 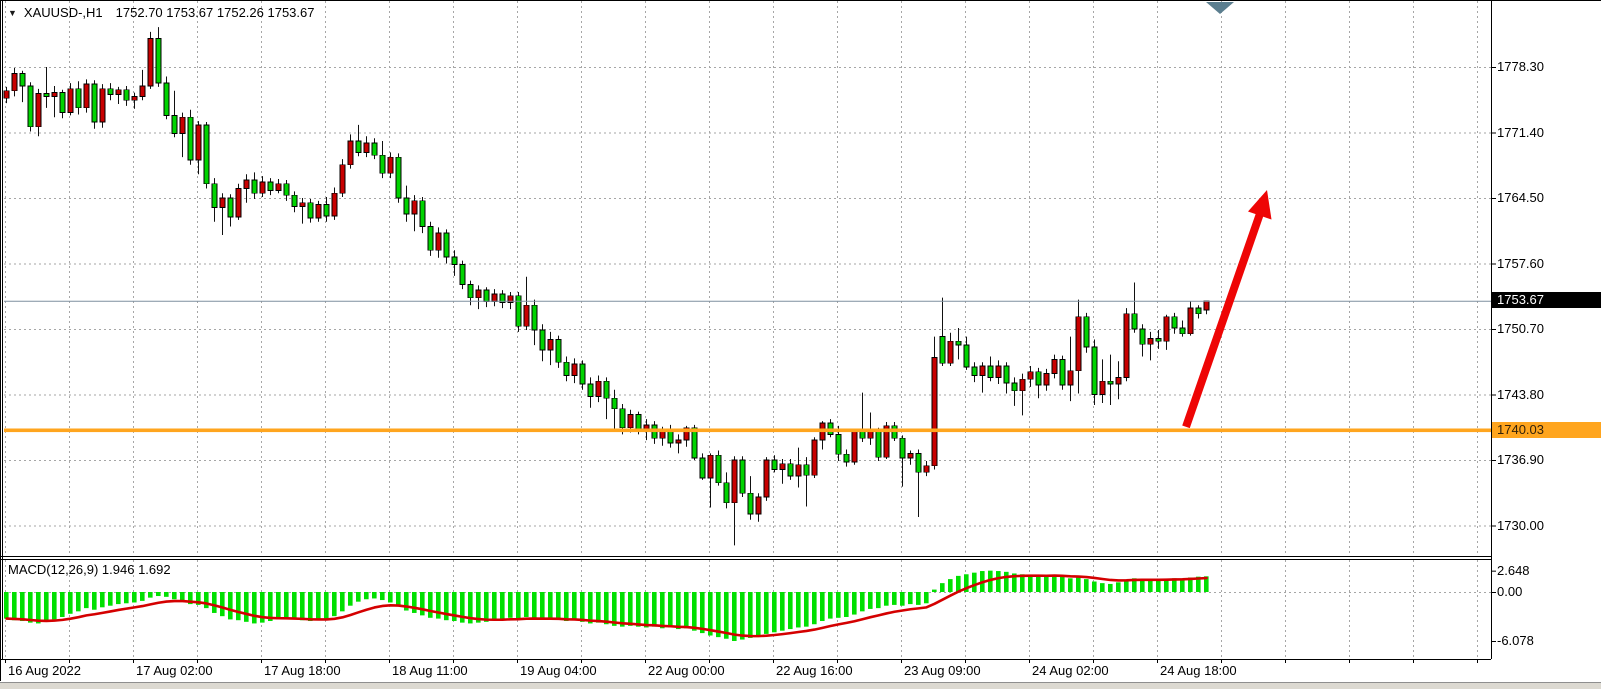 What do you see at coordinates (63, 12) in the screenshot?
I see `symbol-timeframe-label: XAUUSD-,H1` at bounding box center [63, 12].